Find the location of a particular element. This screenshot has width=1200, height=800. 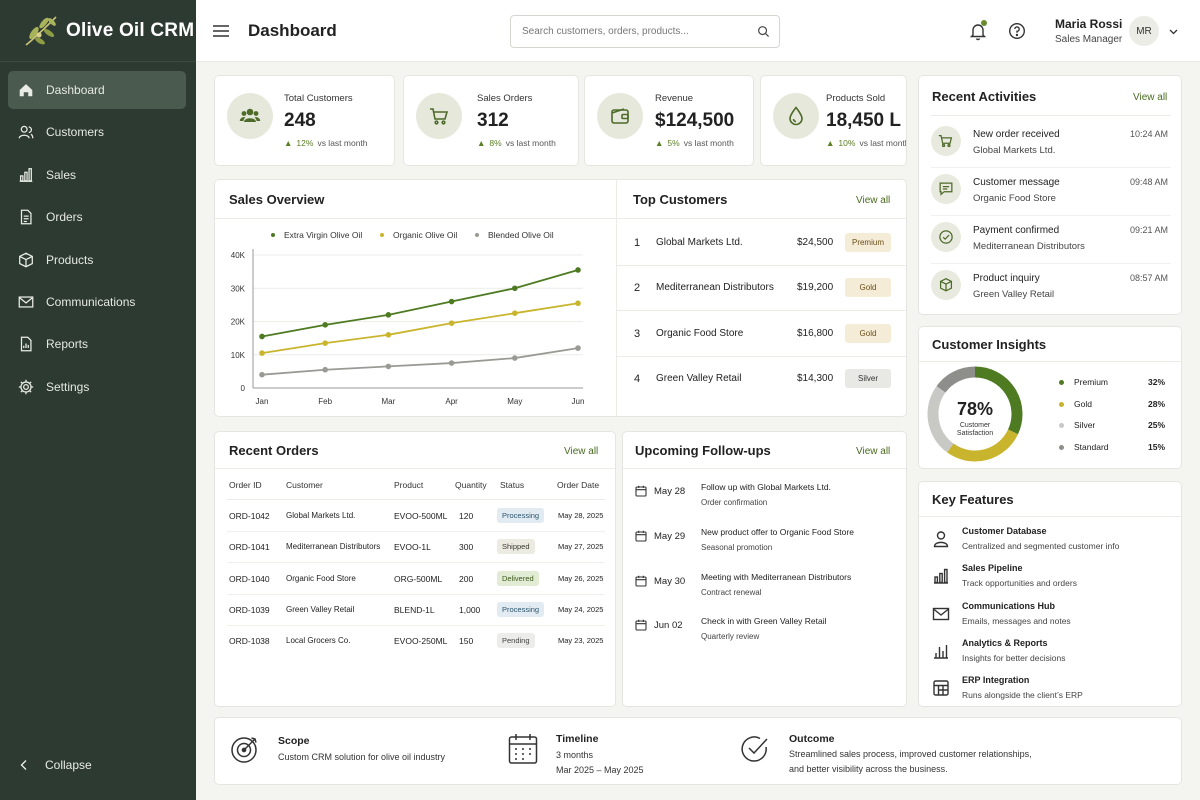

column-header: Customer is located at coordinates (304, 485).